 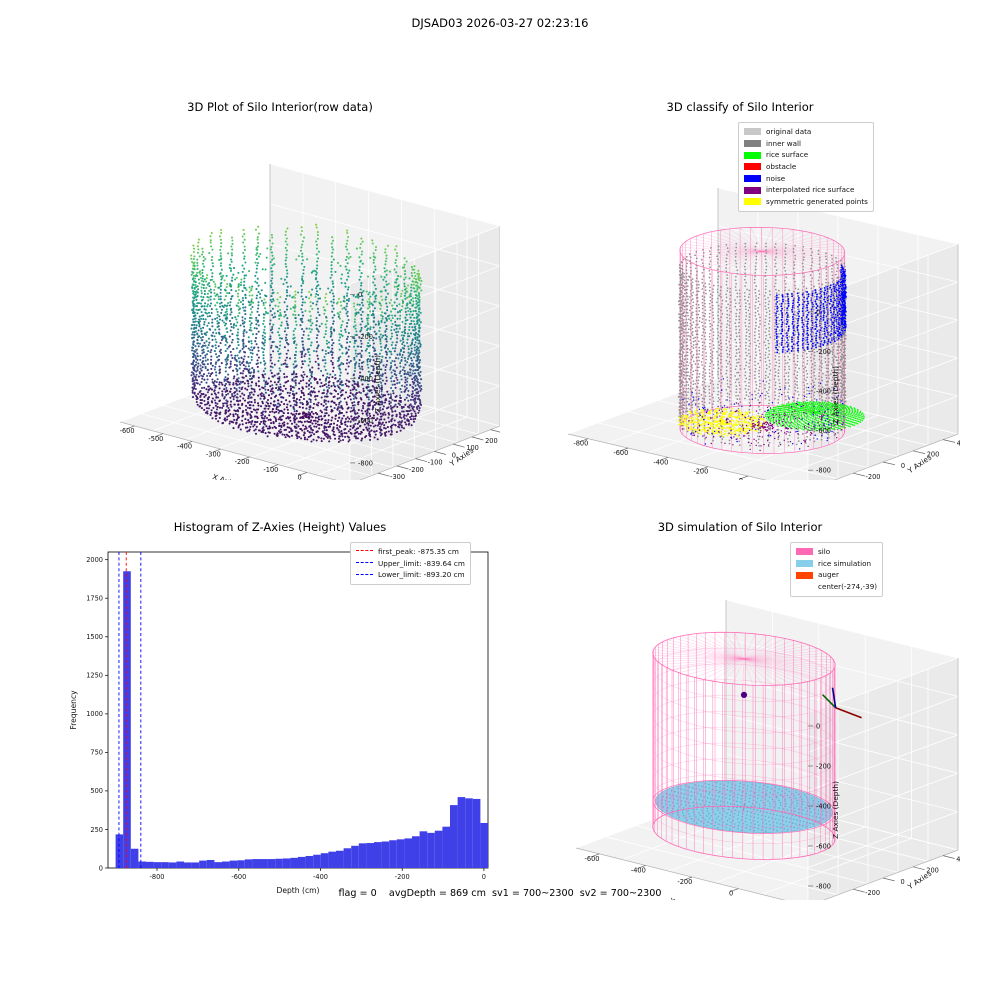 I want to click on legend-label: obstacle, so click(x=781, y=166).